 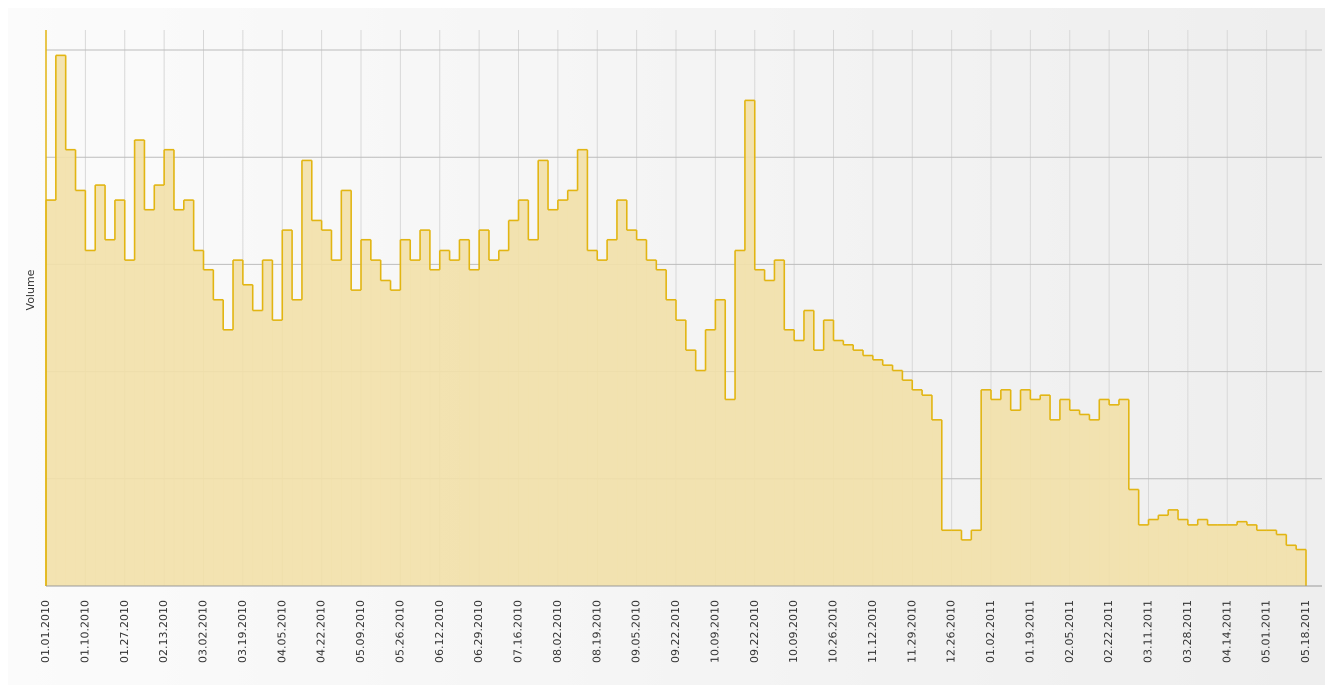 I want to click on x-tick-label: 11.29.2010, so click(x=911, y=631).